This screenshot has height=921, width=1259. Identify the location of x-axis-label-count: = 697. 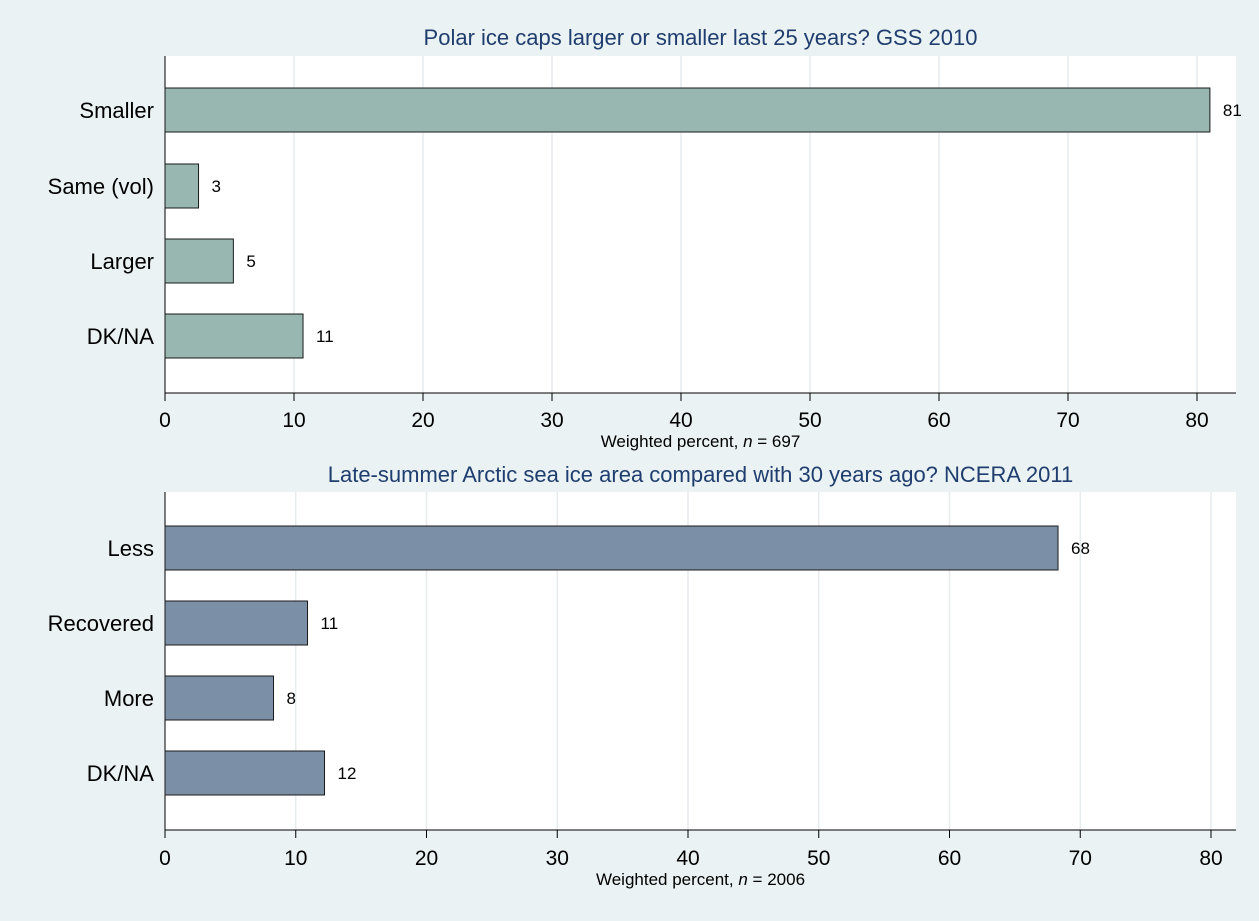
(777, 441).